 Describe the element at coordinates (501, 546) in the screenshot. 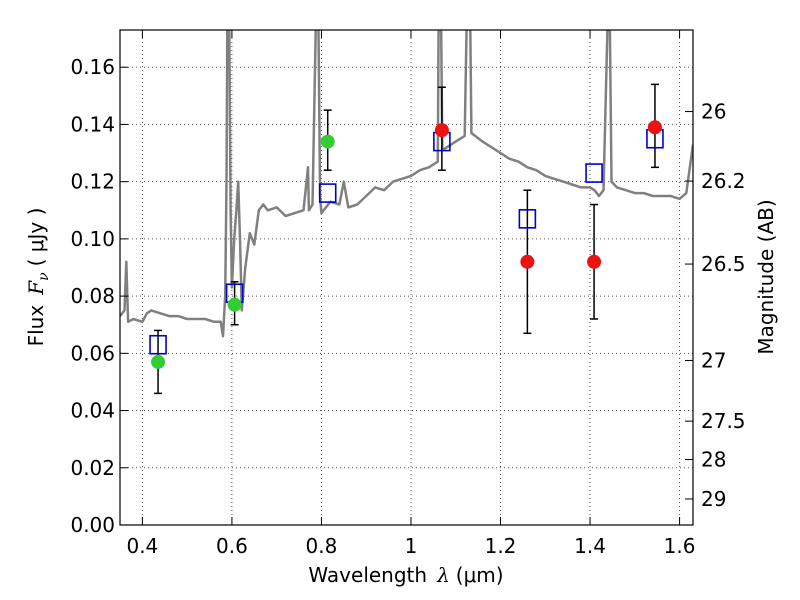

I see `x-tick-label: 1.2` at that location.